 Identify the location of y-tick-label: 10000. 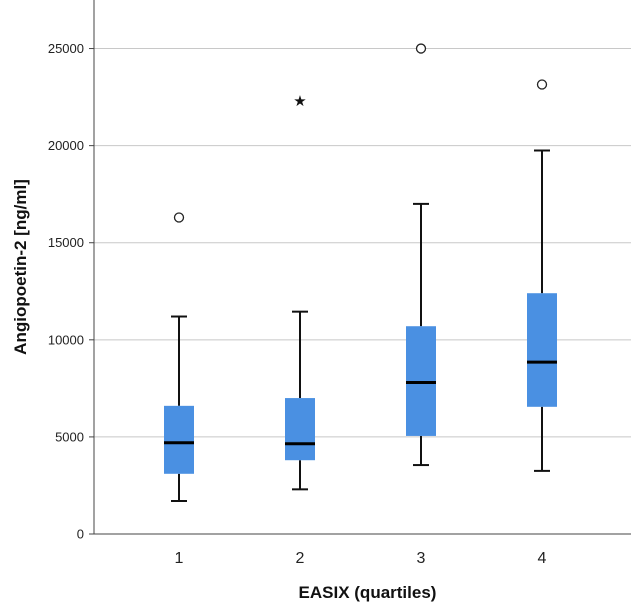
(66, 339).